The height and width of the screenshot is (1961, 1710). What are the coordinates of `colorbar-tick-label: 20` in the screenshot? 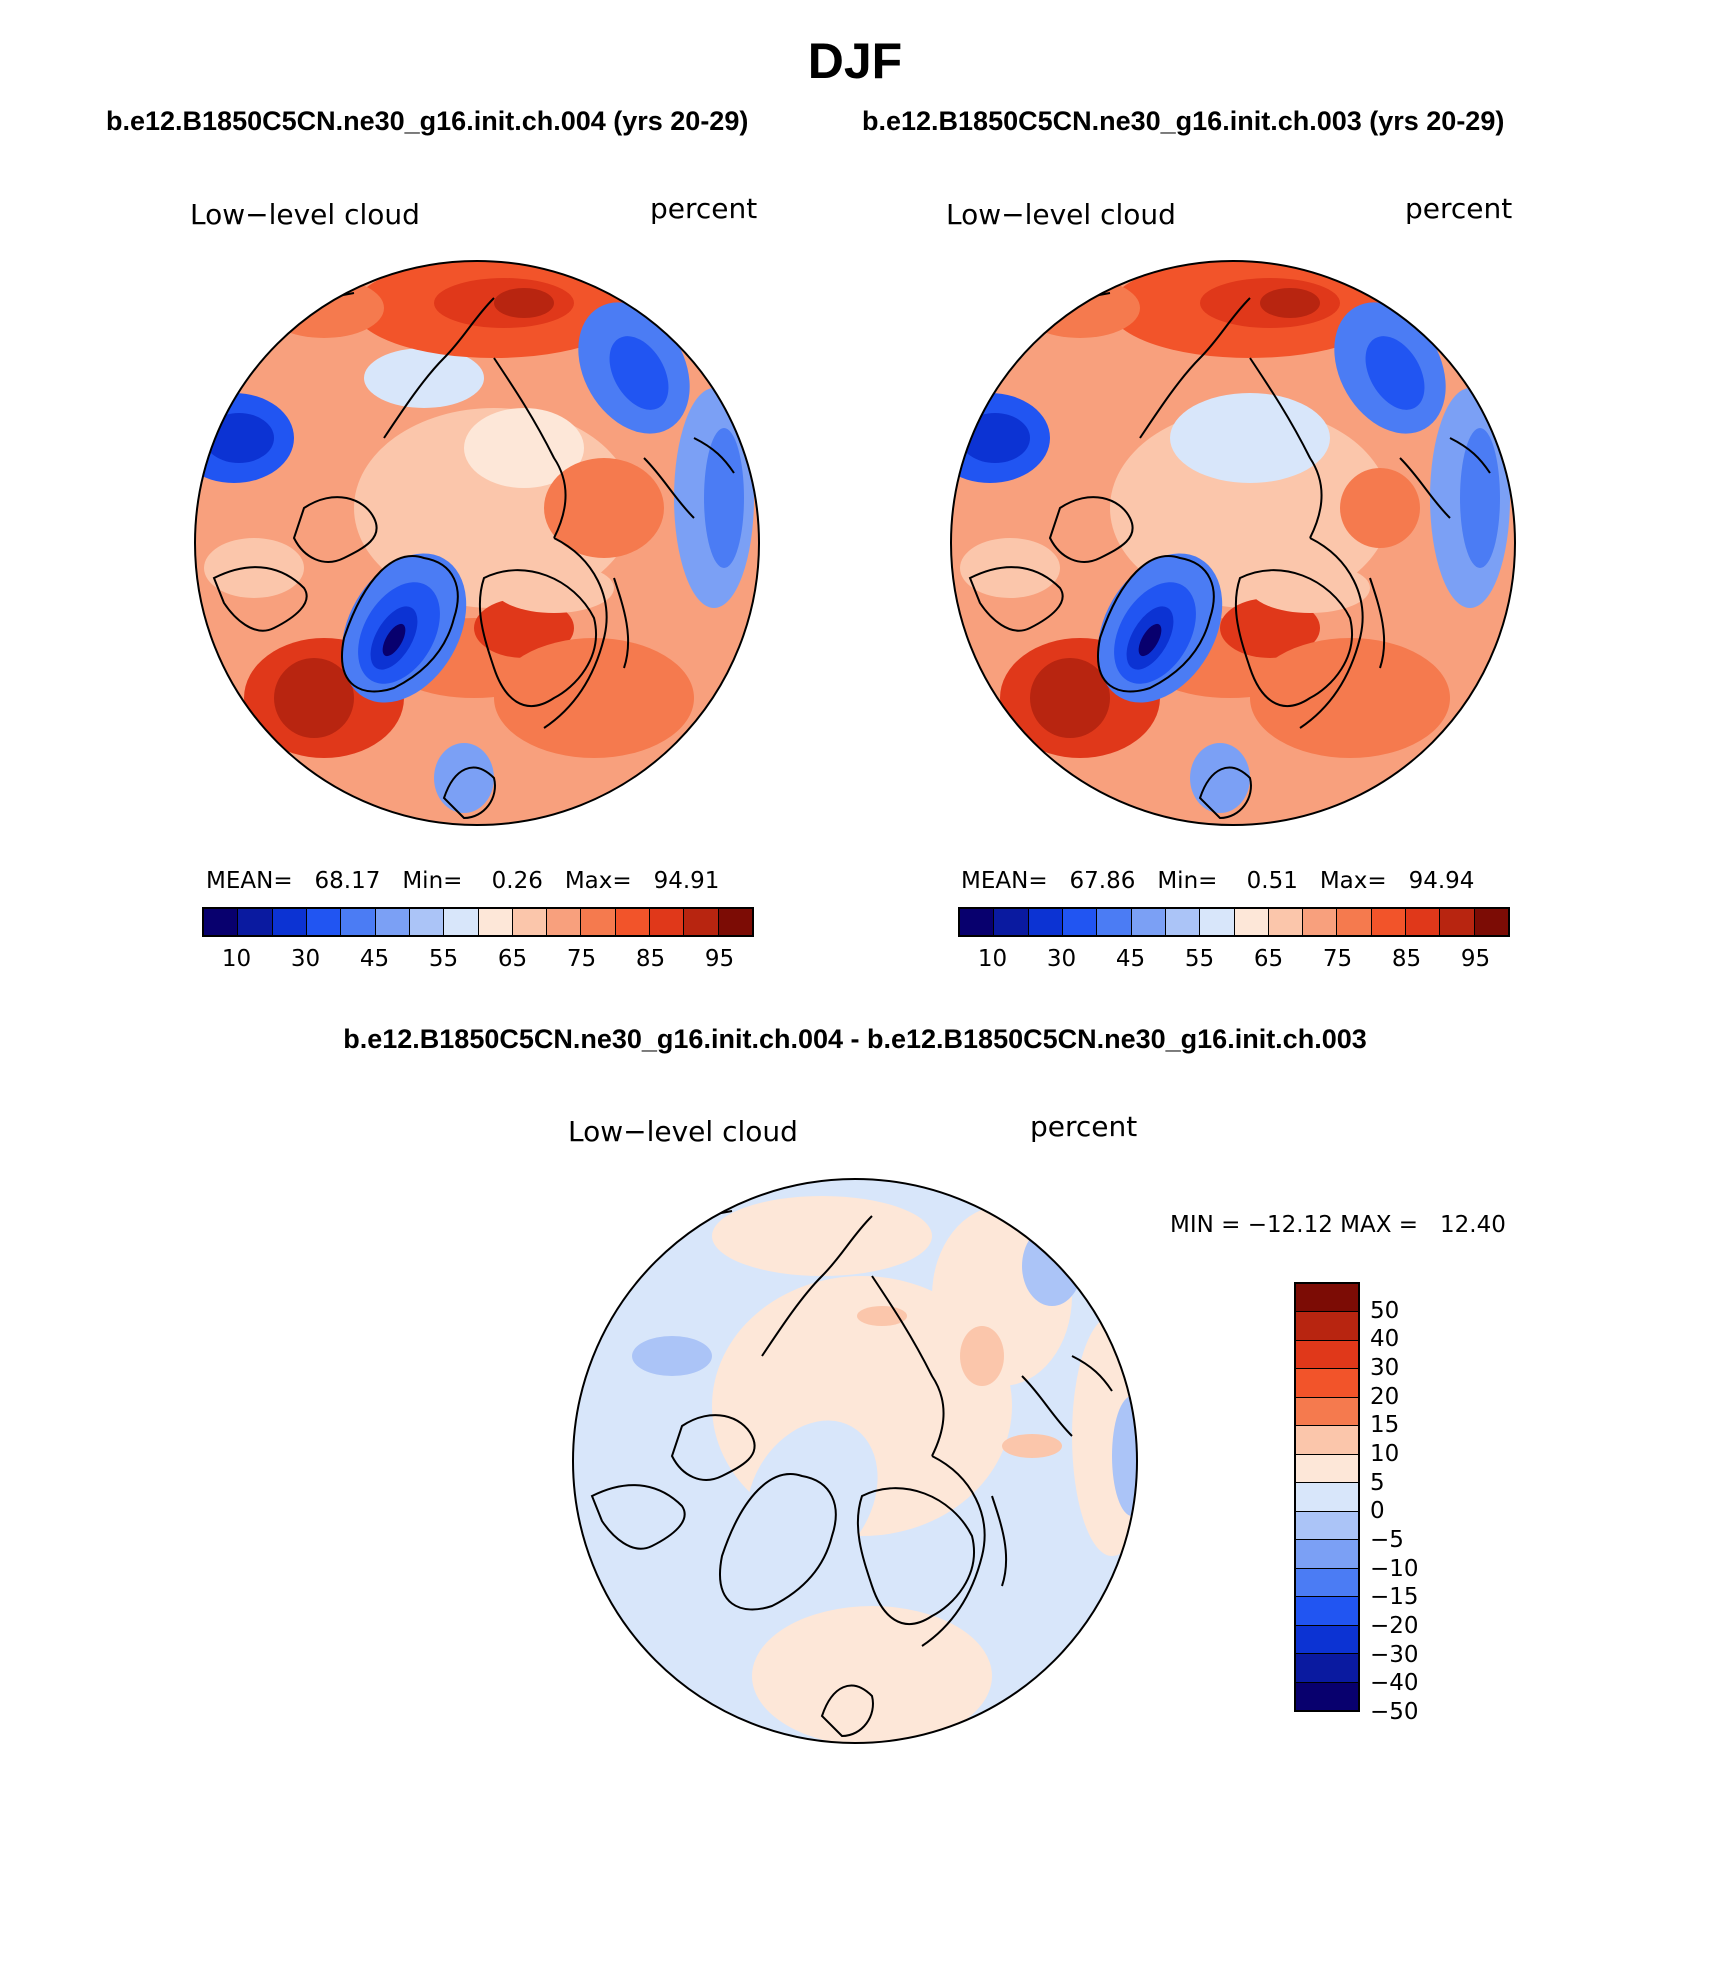 It's located at (1385, 1396).